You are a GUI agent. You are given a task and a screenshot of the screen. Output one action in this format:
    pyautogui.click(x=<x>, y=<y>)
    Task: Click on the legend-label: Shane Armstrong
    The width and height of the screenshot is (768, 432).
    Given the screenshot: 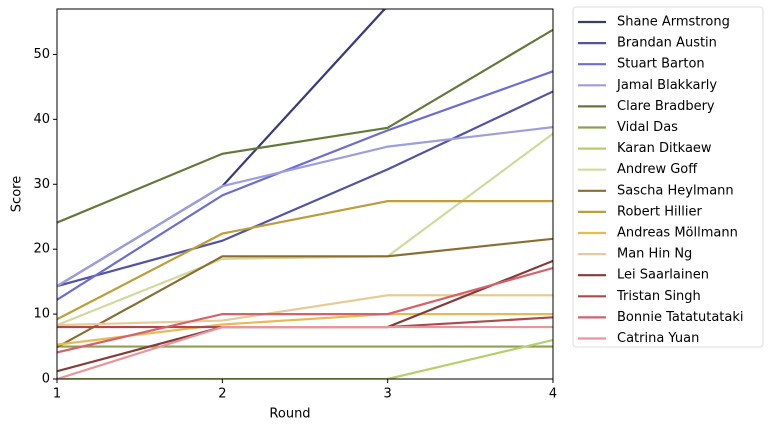 What is the action you would take?
    pyautogui.click(x=673, y=22)
    